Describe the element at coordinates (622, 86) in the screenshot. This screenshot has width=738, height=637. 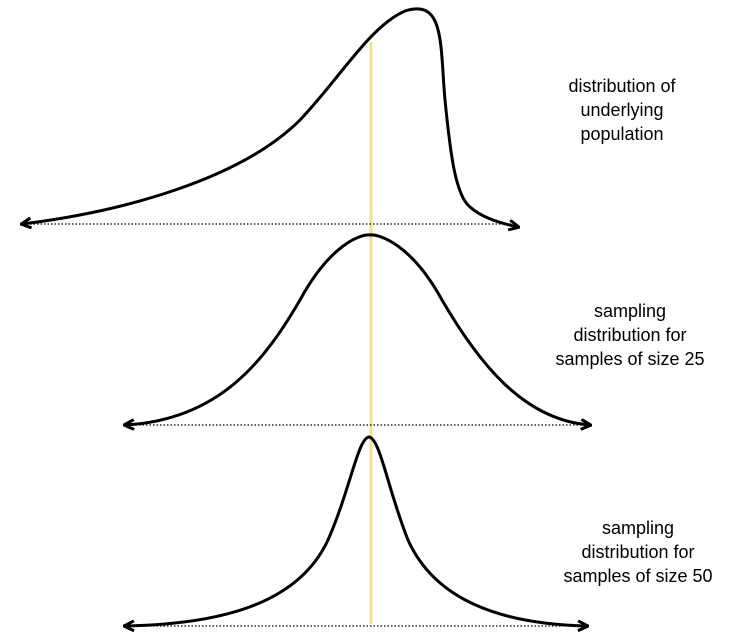
I see `population-label-line-1: distribution of` at that location.